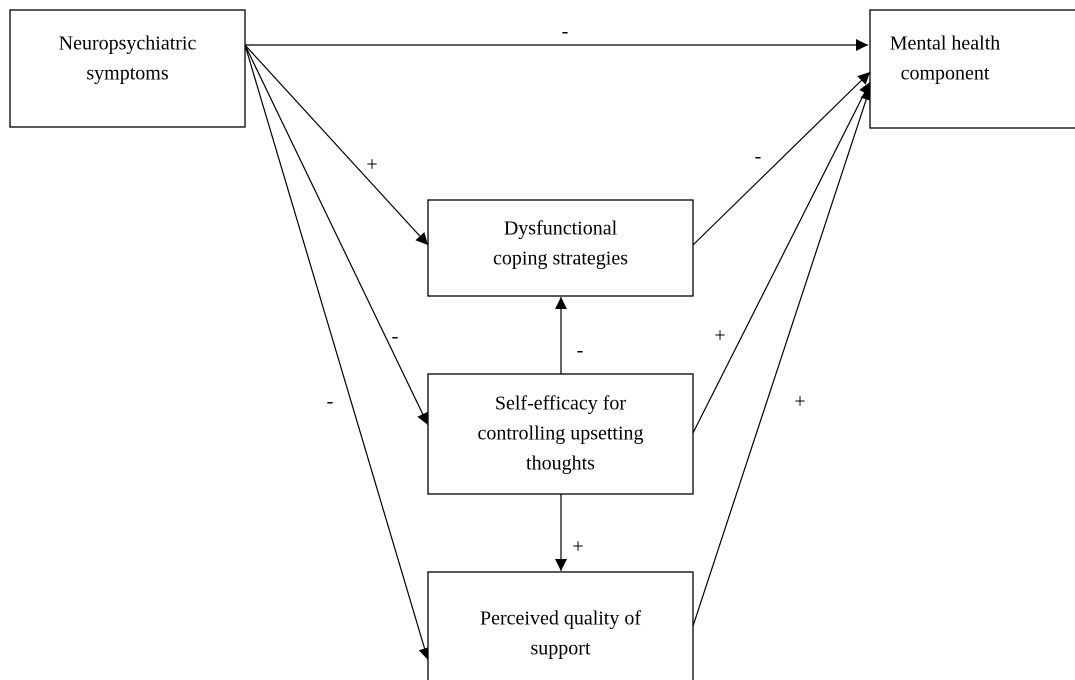 The height and width of the screenshot is (680, 1075). What do you see at coordinates (128, 44) in the screenshot?
I see `node-label: Neuropsychiatric` at bounding box center [128, 44].